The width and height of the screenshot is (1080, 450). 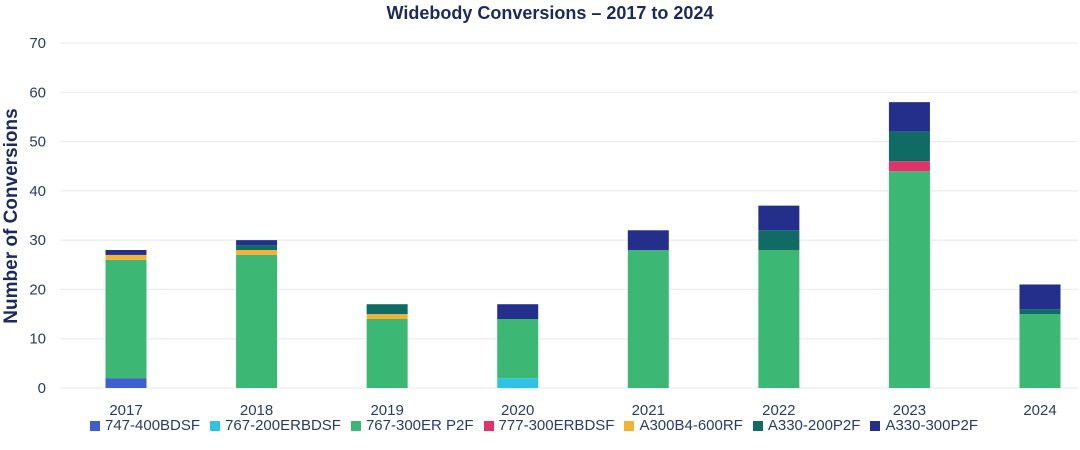 I want to click on bar-segment-2017-767-300ER-P2F, so click(x=126, y=319).